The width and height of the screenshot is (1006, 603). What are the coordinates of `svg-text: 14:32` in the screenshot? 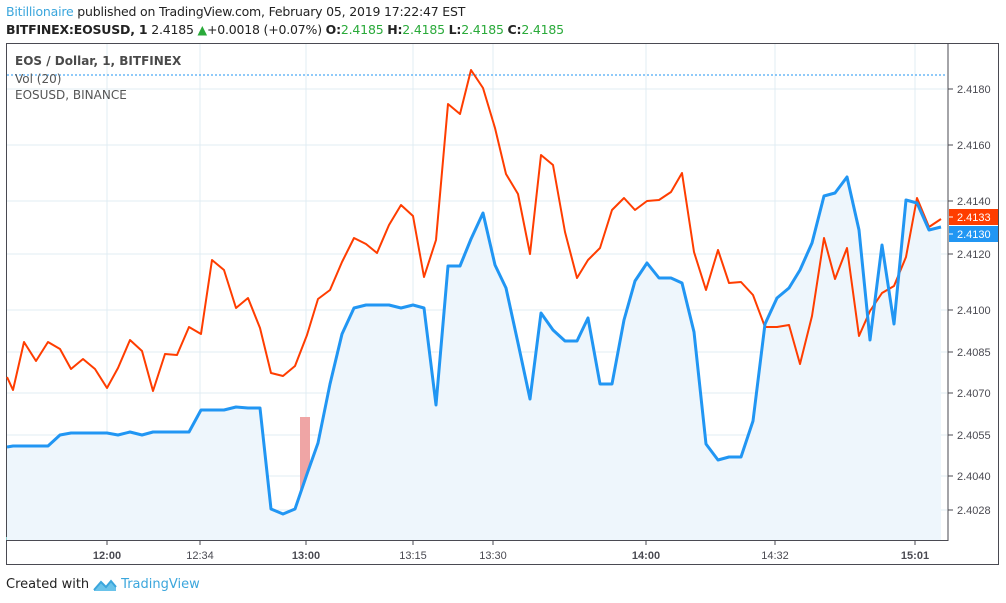 It's located at (775, 556).